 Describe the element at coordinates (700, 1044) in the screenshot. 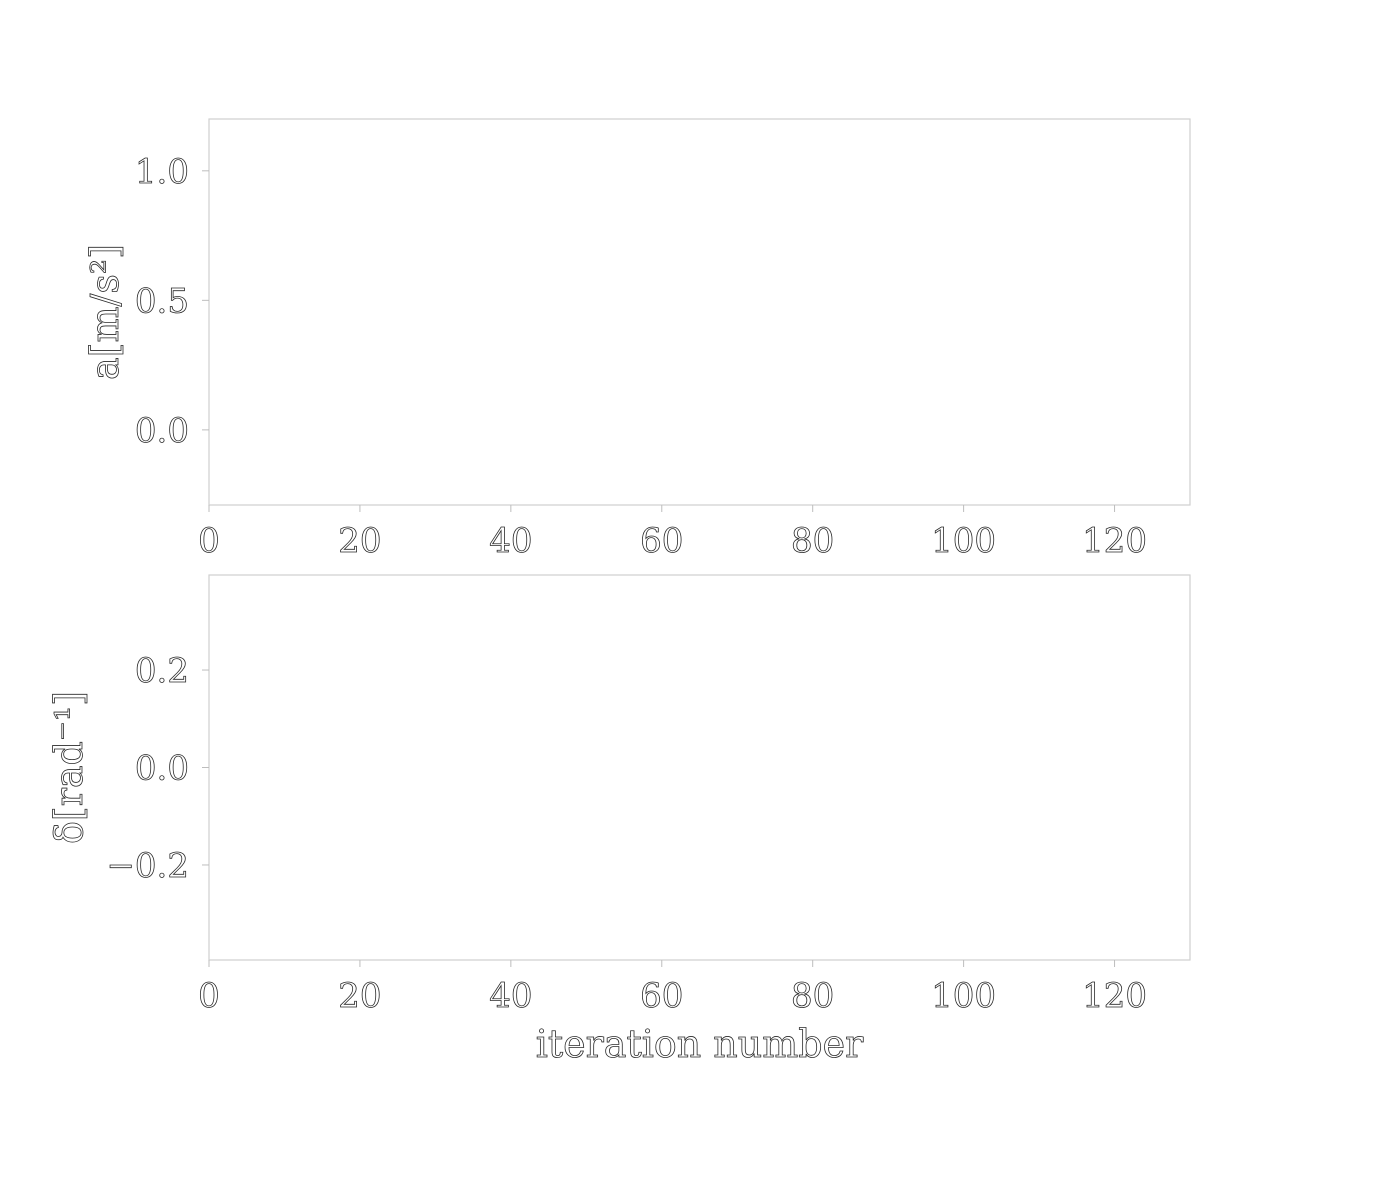

I see `x-axis-label: iteration number` at that location.